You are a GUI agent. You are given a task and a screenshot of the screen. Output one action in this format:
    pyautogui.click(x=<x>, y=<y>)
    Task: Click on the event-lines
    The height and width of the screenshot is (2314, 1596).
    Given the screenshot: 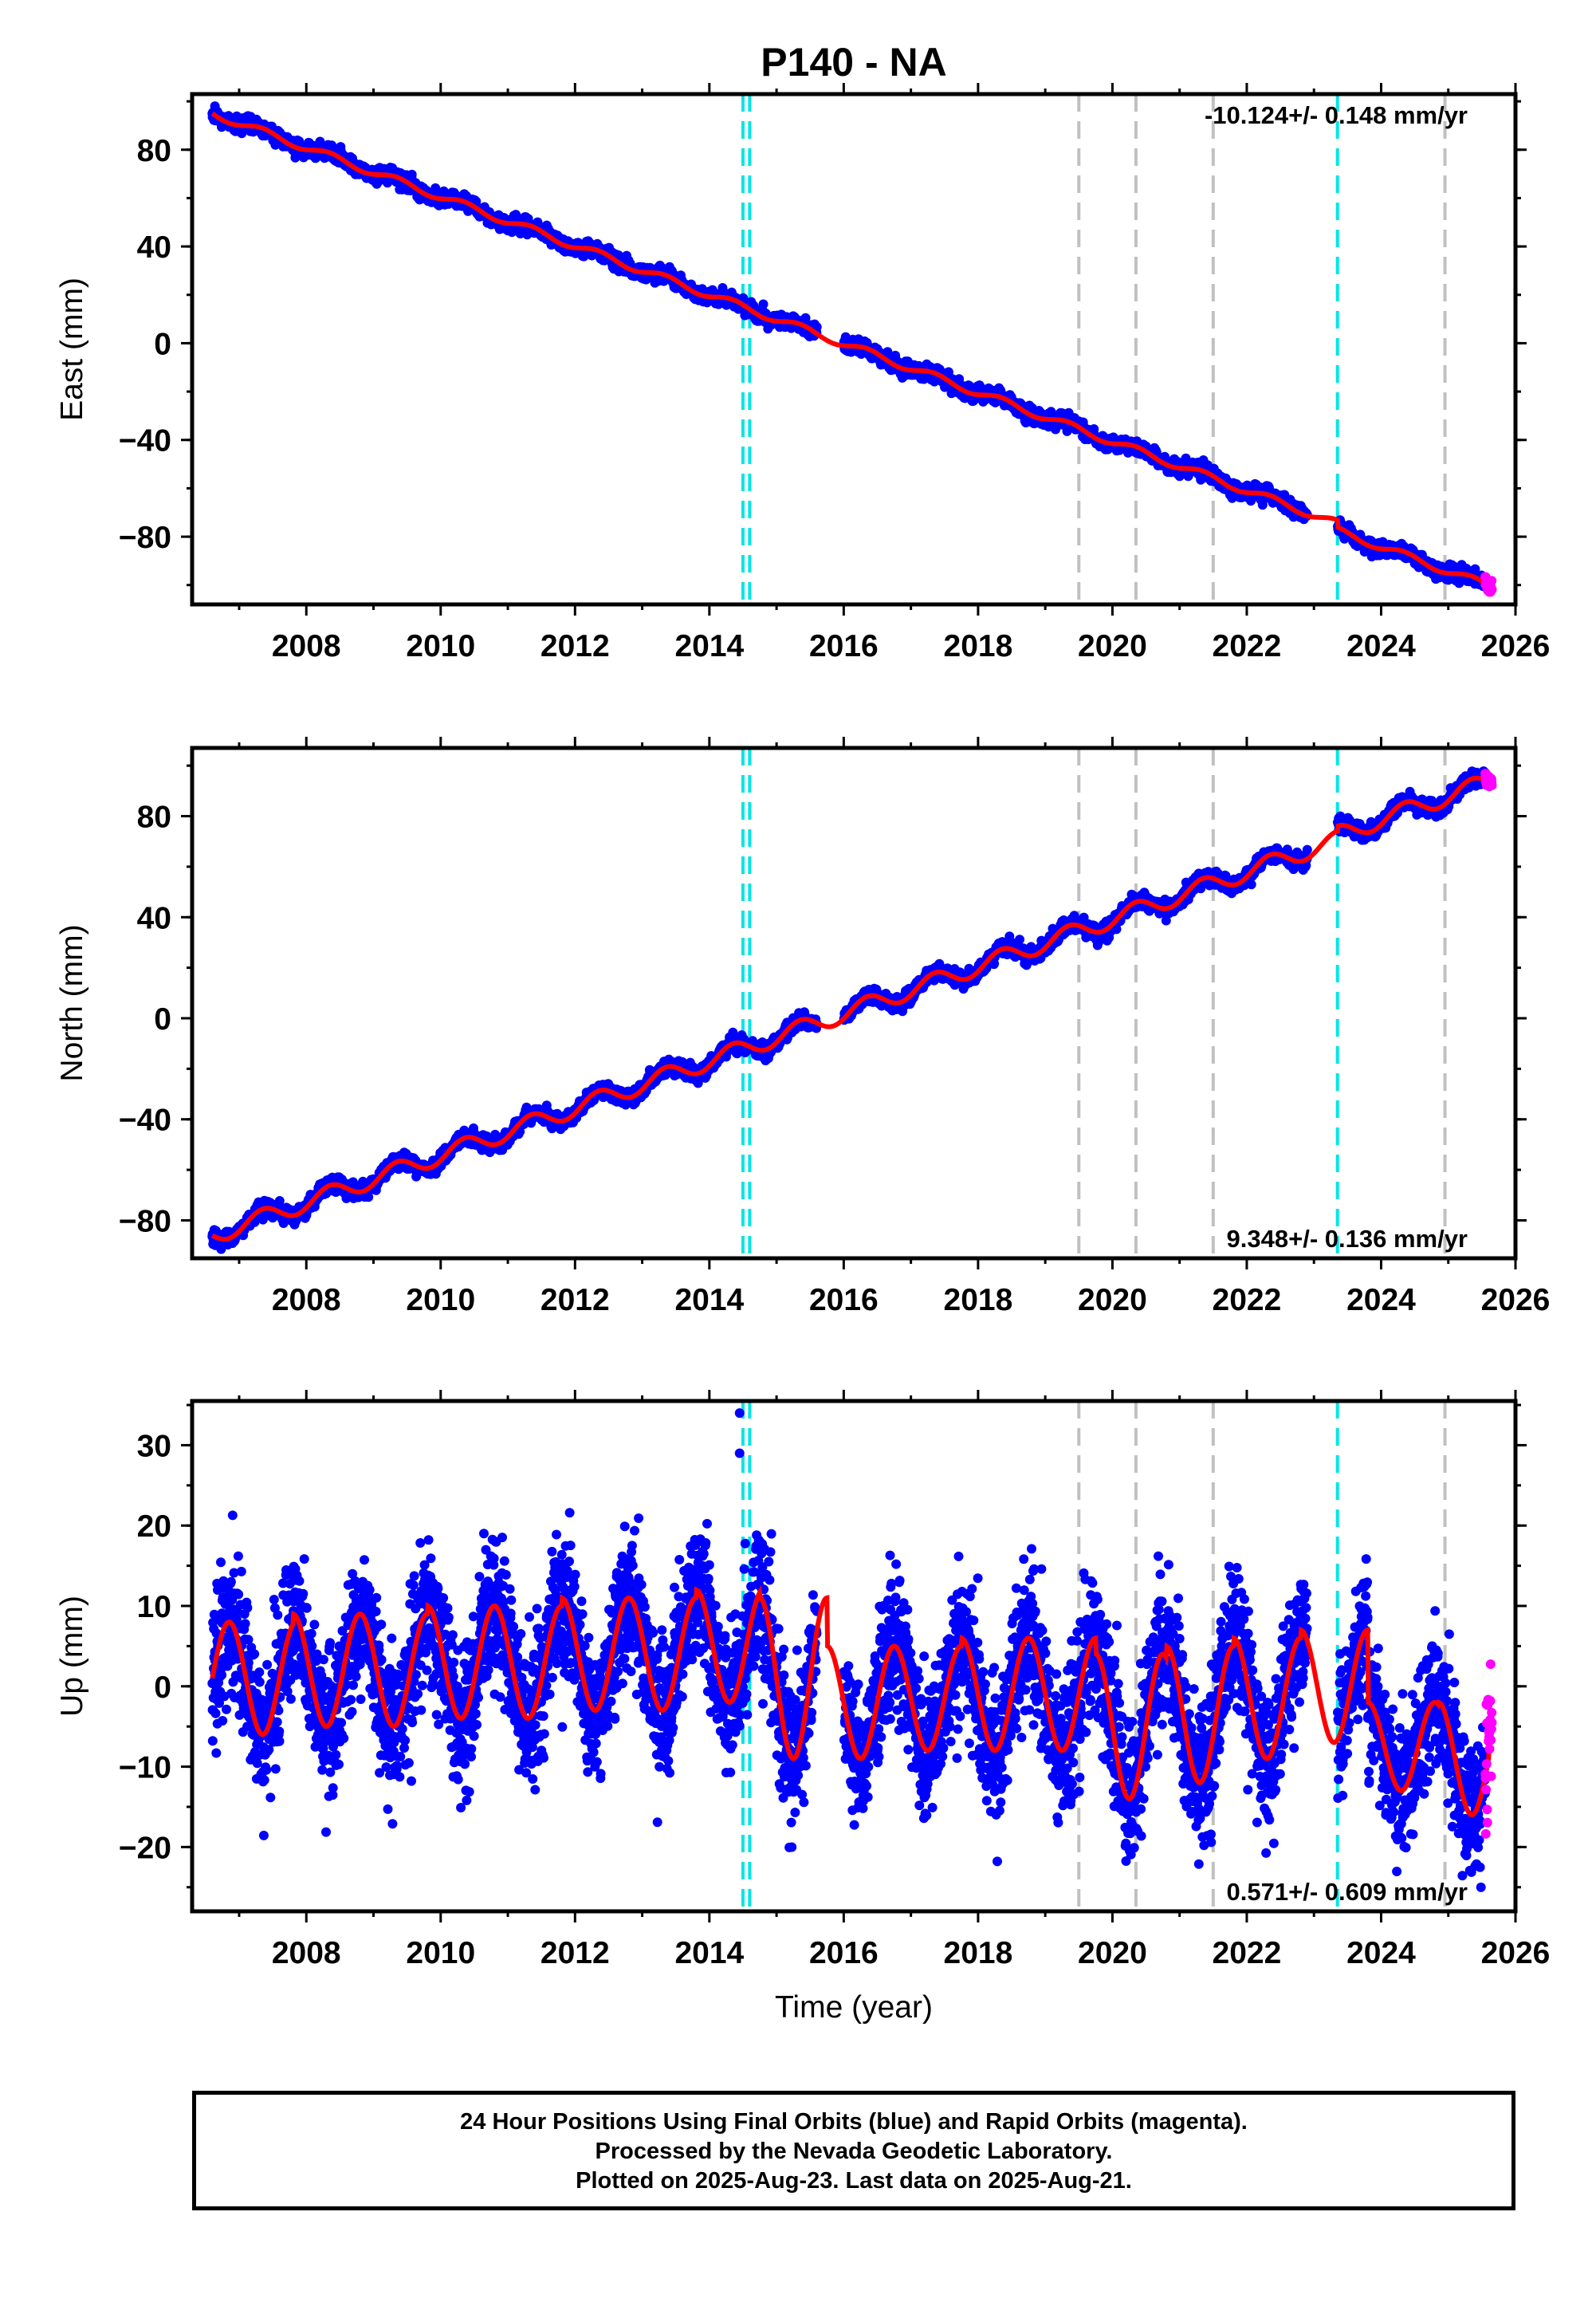 What is the action you would take?
    pyautogui.click(x=1094, y=349)
    